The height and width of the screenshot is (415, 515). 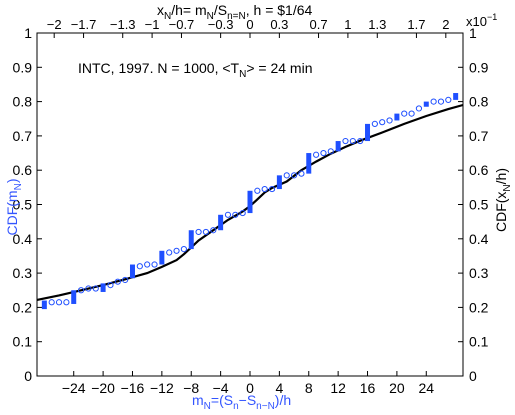 I want to click on top-tick-label: −0.3, so click(x=221, y=24).